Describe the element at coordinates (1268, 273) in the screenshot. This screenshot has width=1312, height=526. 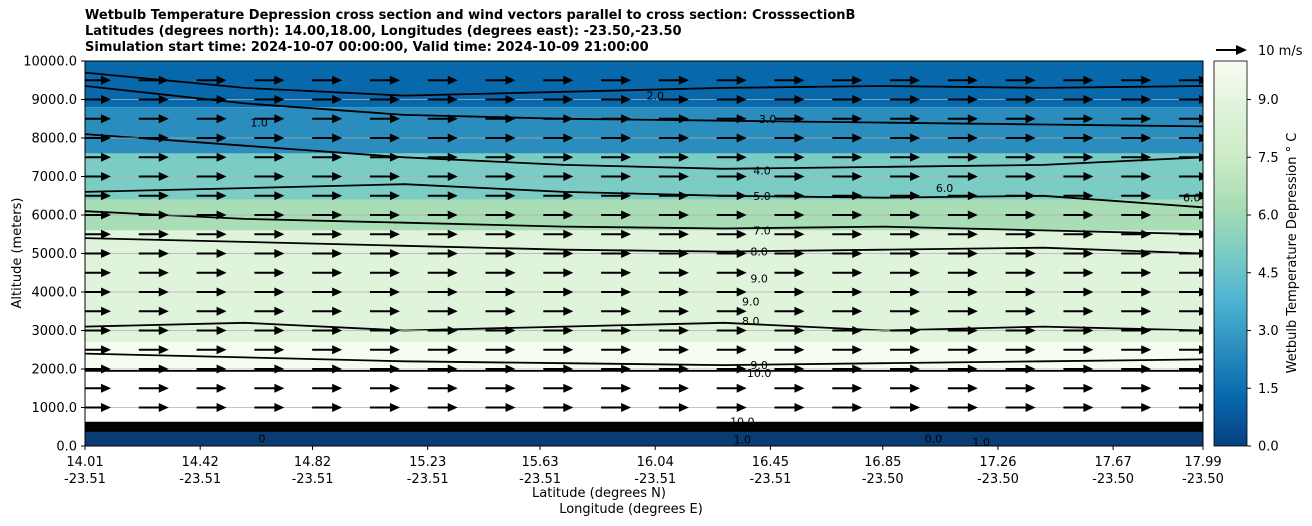
I see `colorbar-tick-label: 4.5` at that location.